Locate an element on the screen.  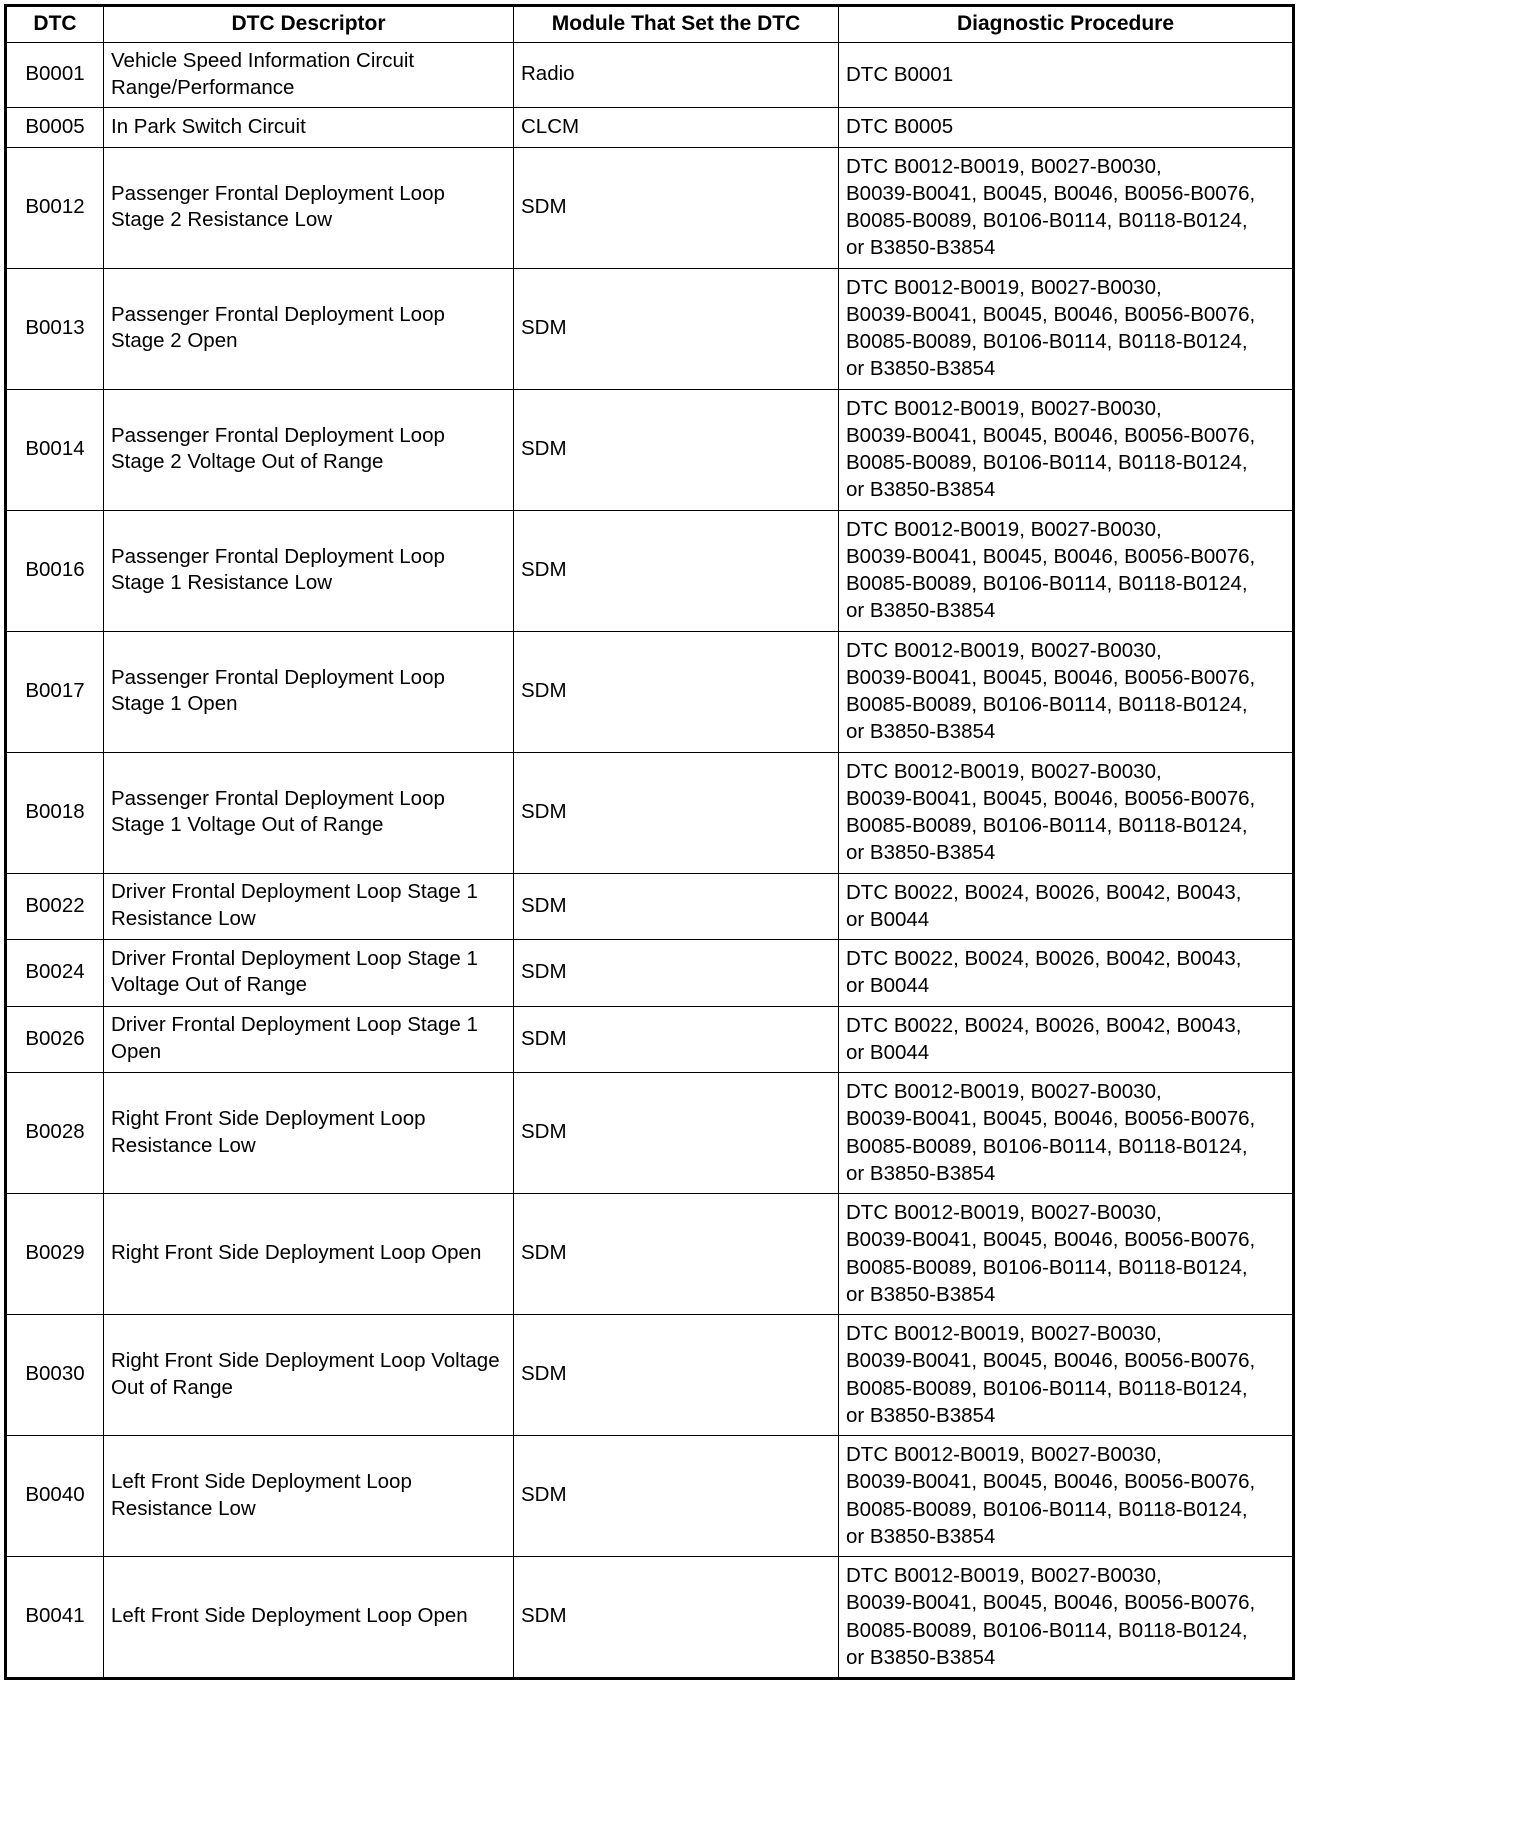
column-header-diagnostic-procedure: Diagnostic Procedure is located at coordinates (1066, 24).